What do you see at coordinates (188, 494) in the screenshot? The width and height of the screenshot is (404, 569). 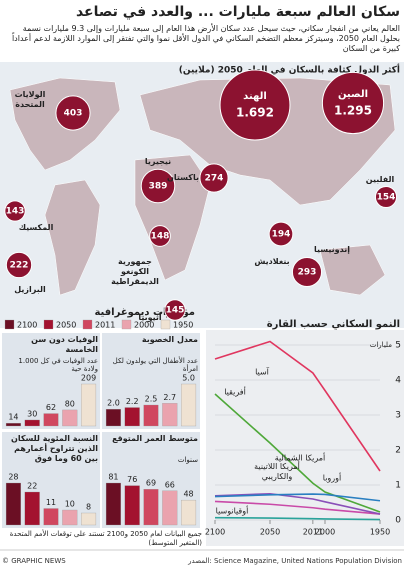 I see `bar-value: 48` at bounding box center [188, 494].